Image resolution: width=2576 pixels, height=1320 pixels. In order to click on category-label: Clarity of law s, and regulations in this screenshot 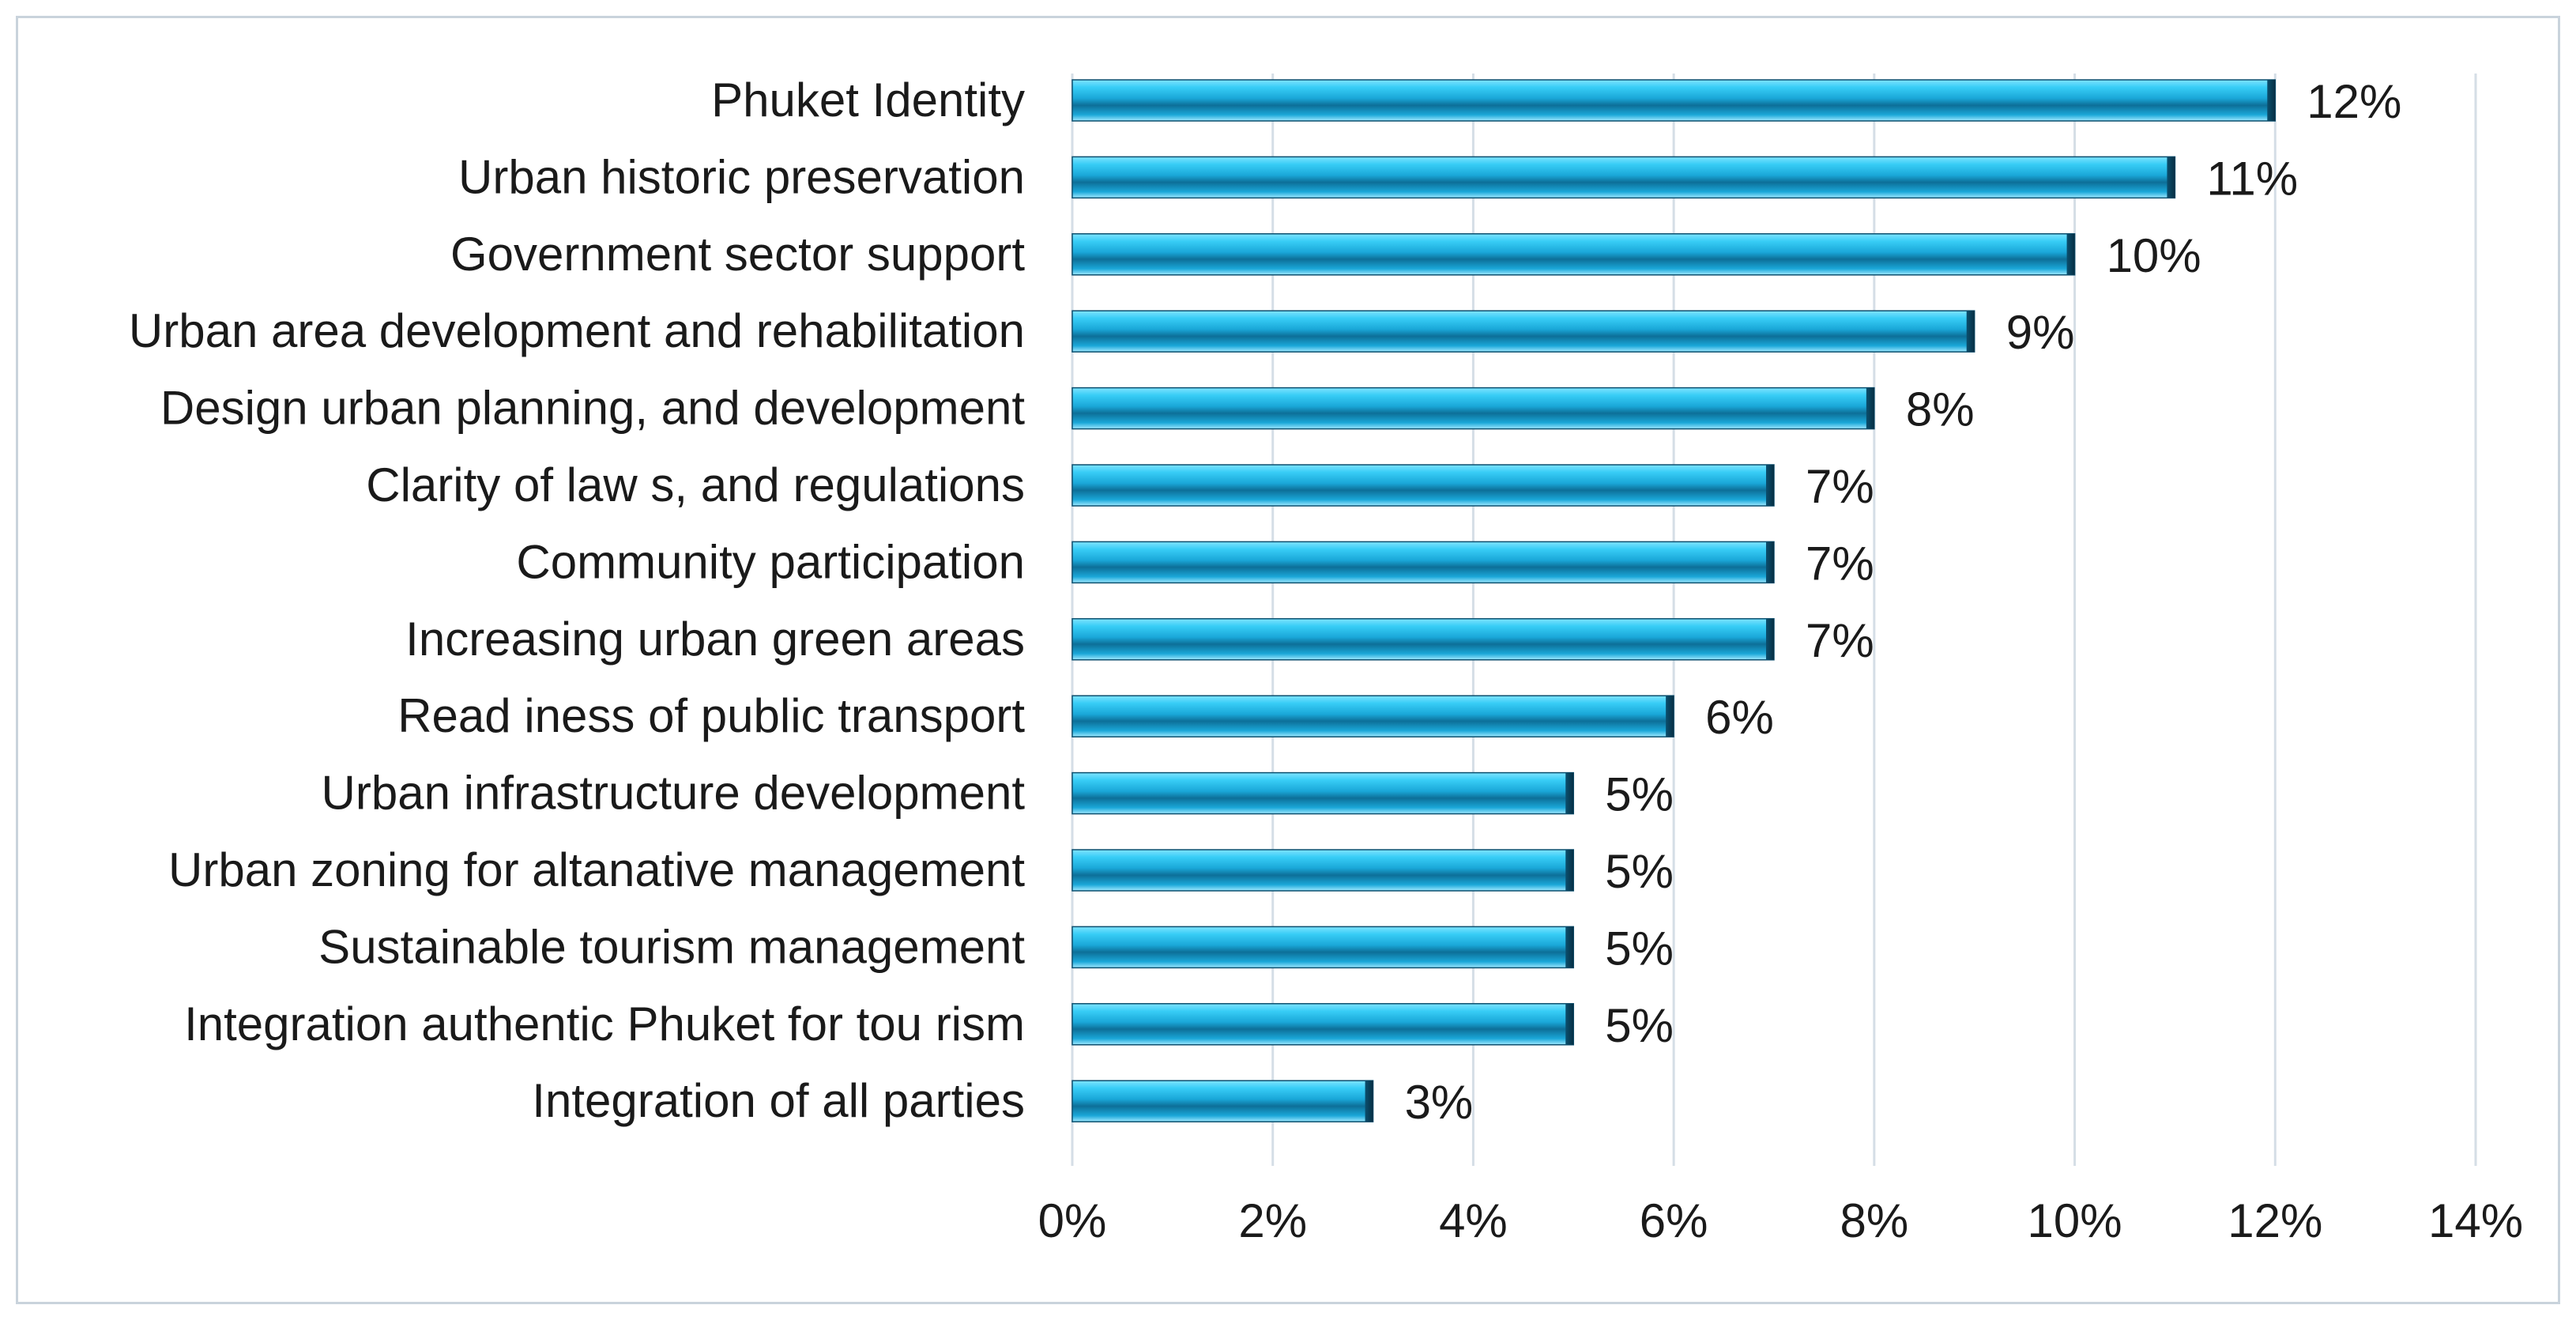, I will do `click(695, 485)`.